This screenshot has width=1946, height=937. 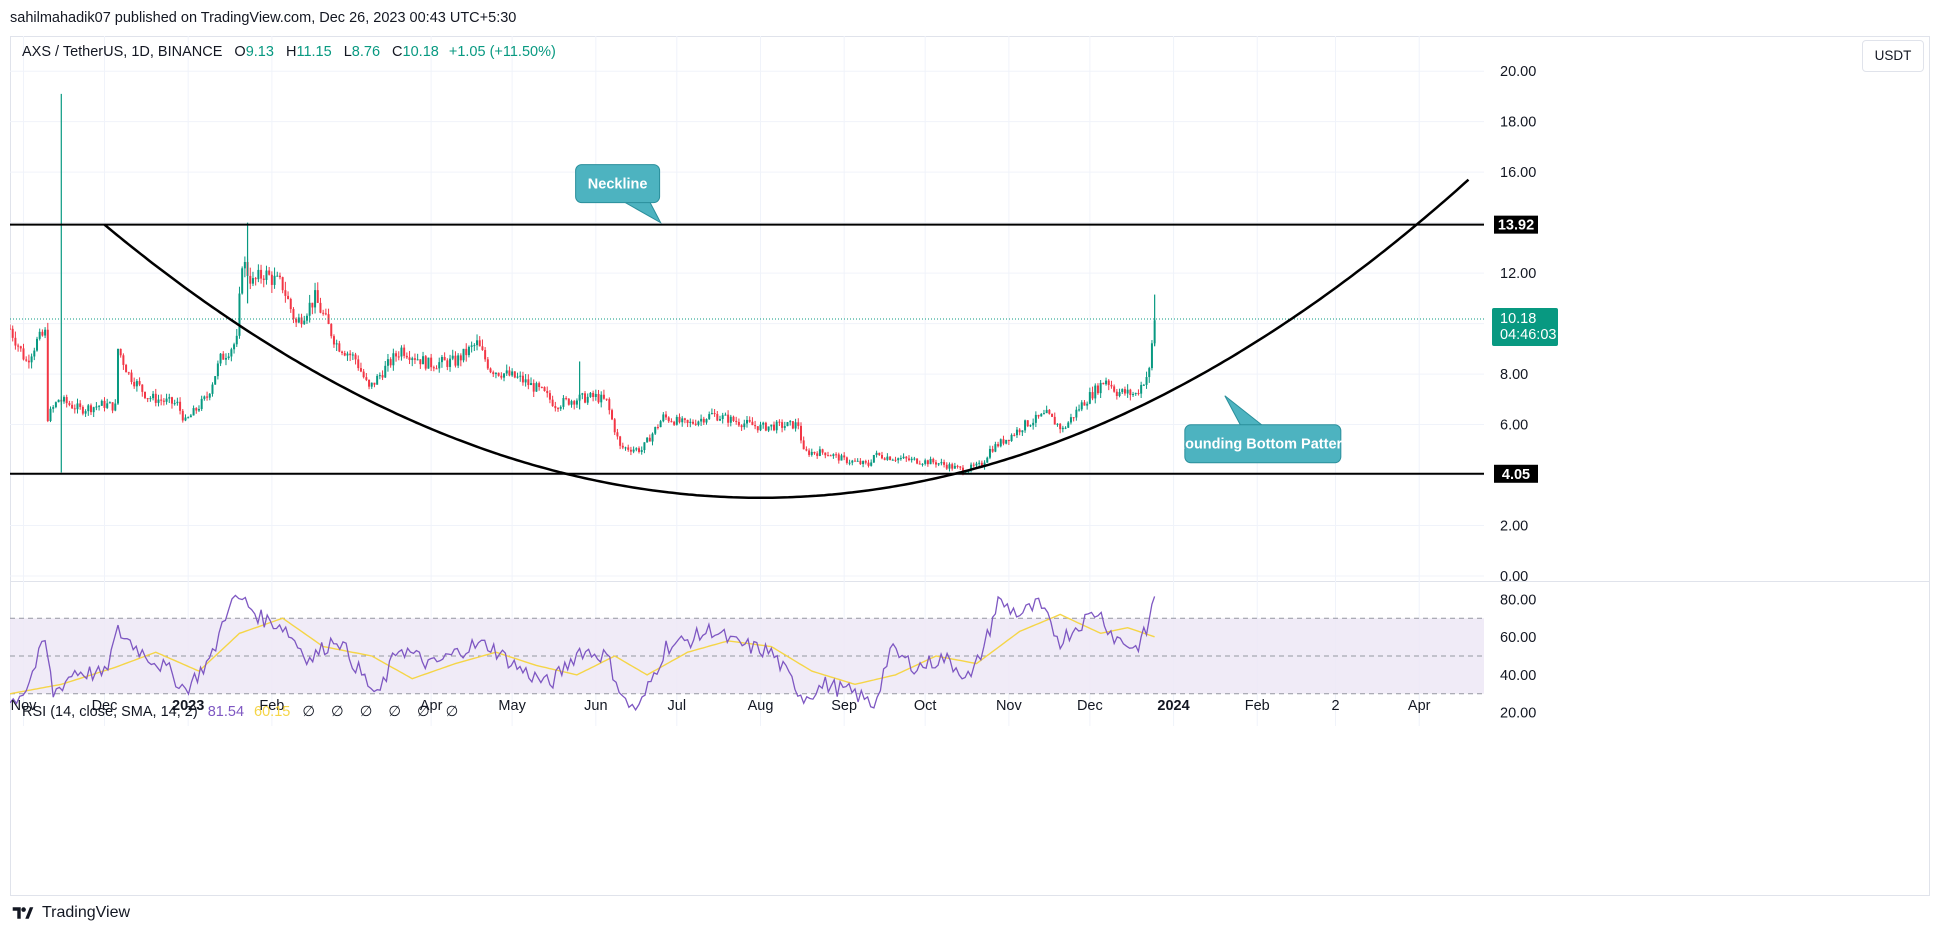 I want to click on footer: TradingView, so click(x=70, y=913).